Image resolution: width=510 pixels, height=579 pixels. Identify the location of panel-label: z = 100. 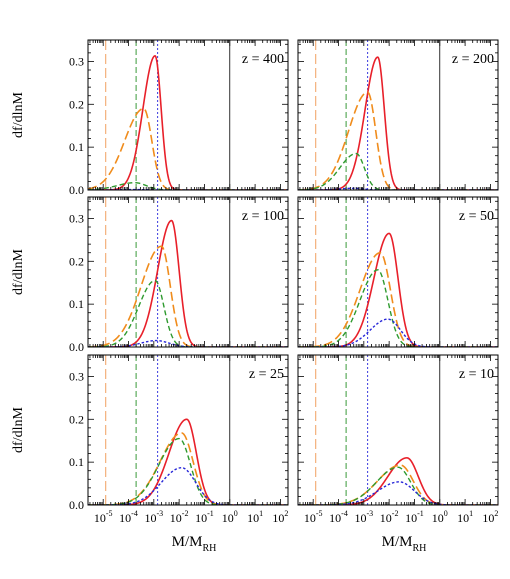
(263, 216).